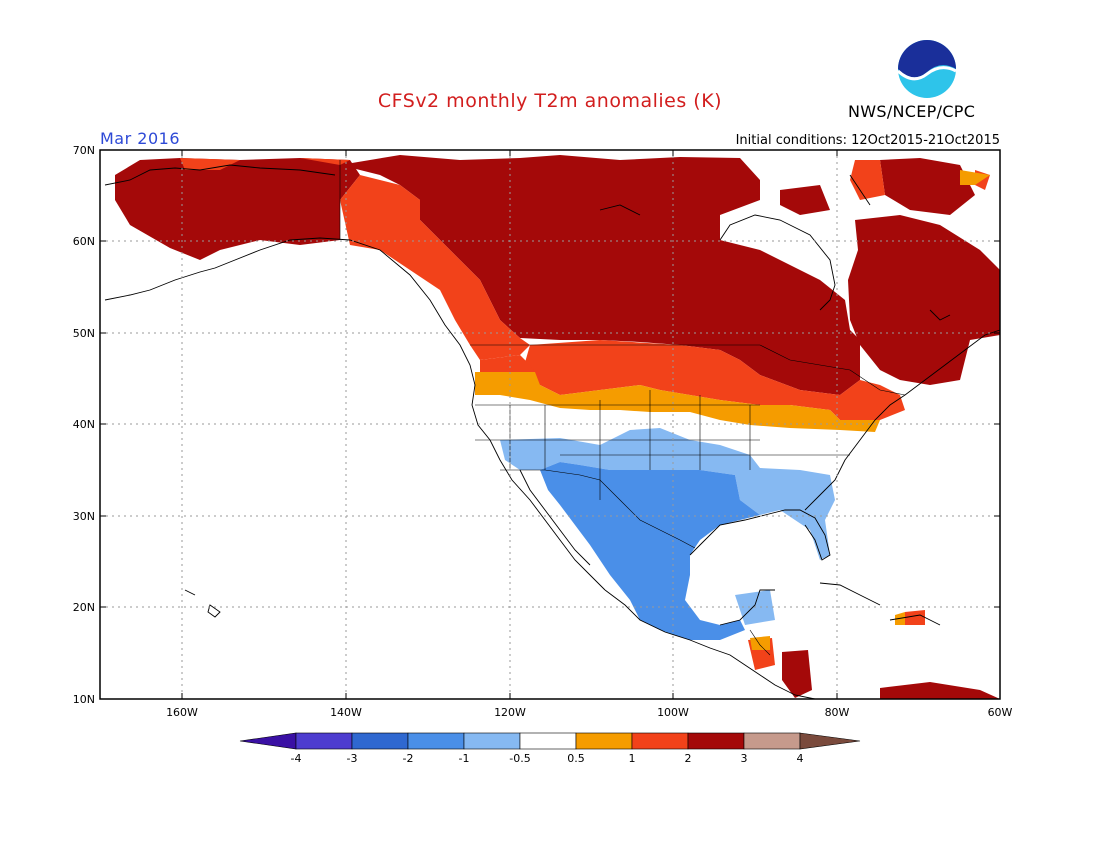 This screenshot has height=850, width=1100. I want to click on forecast-month-label: Mar 2016, so click(140, 138).